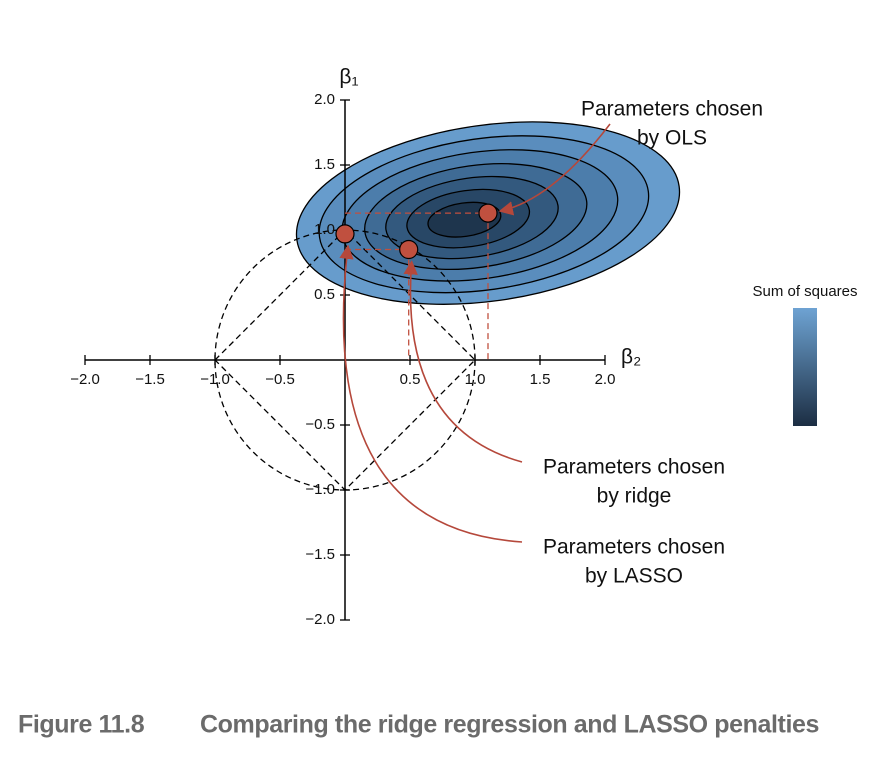 The image size is (894, 766). Describe the element at coordinates (320, 424) in the screenshot. I see `y-tick-label: −0.5` at that location.